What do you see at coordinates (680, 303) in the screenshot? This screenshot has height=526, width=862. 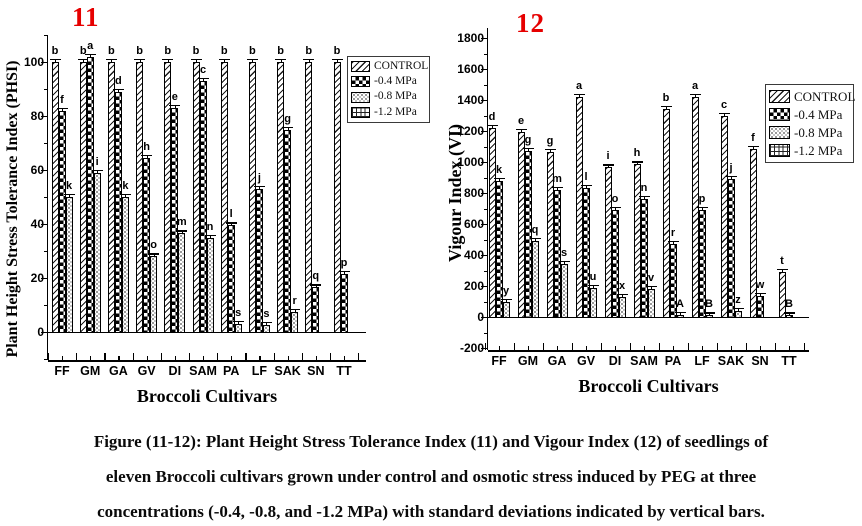 I see `significance-letter: A` at bounding box center [680, 303].